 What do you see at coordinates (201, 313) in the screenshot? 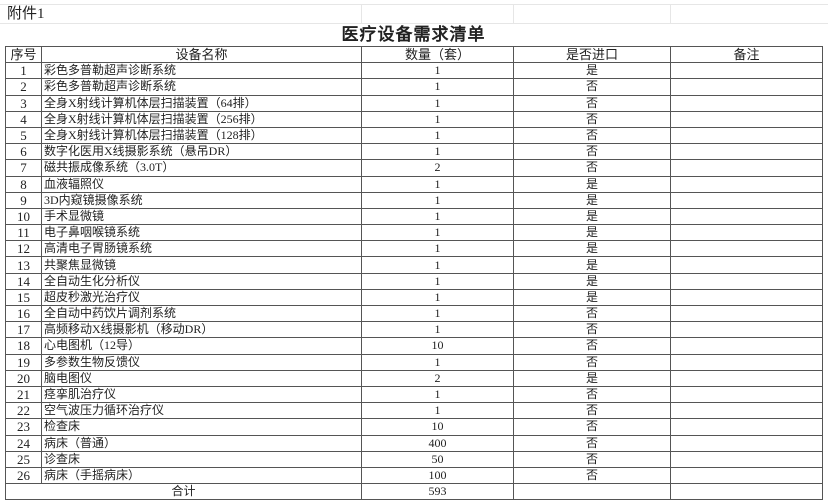
I see `name-cell: 全自动中药饮片调剂系统` at bounding box center [201, 313].